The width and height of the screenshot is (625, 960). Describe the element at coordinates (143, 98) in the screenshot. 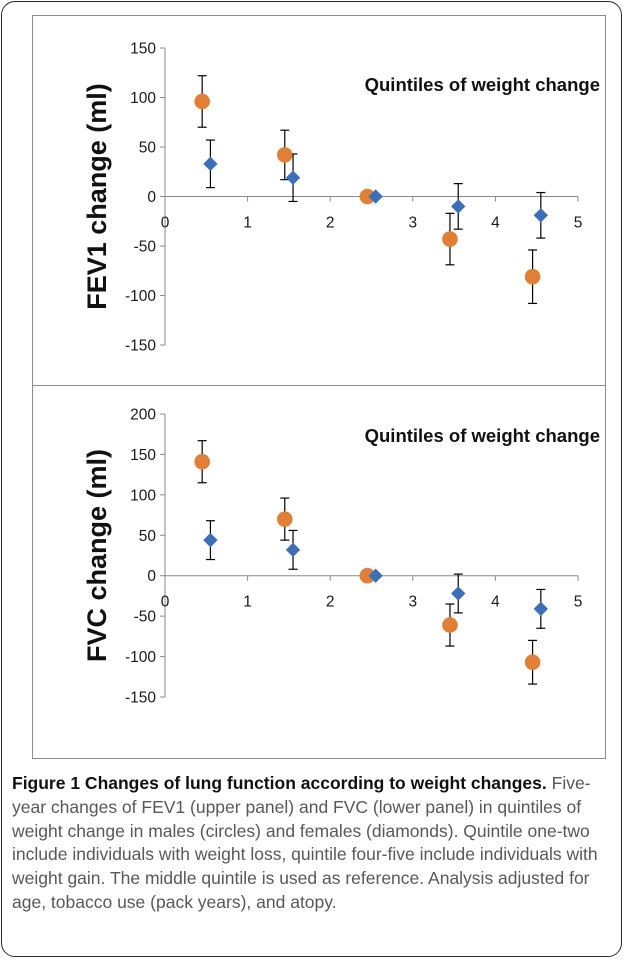

I see `fev1-y-tick-label: 100` at that location.